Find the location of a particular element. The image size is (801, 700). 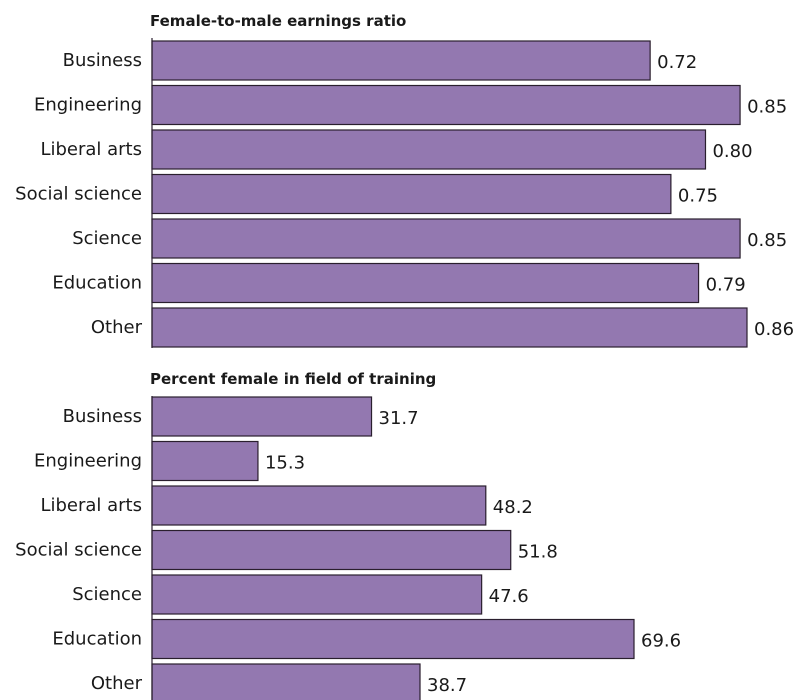

earnings-ratio-bar-business is located at coordinates (401, 60).